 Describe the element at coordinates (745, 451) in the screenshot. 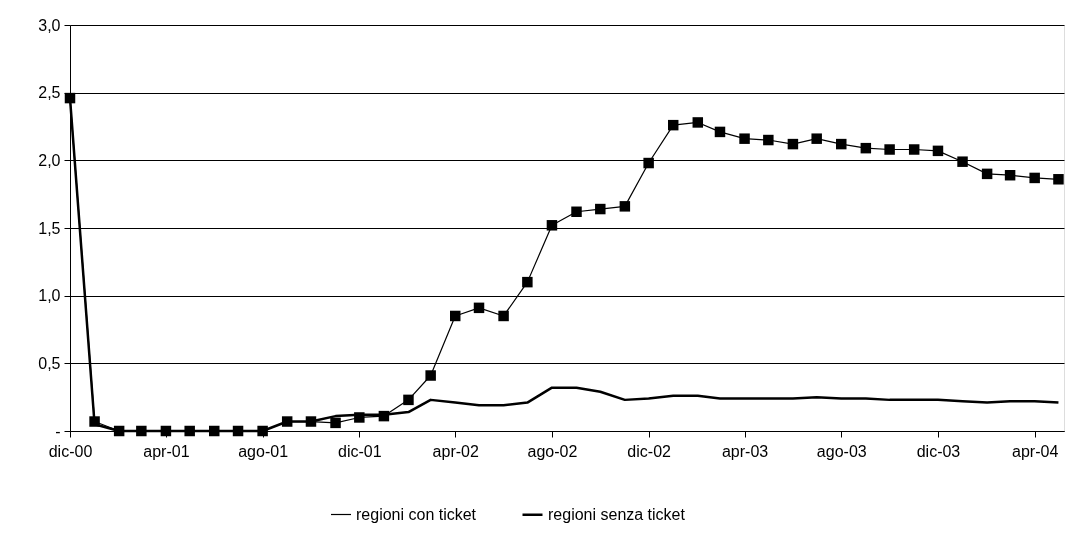

I see `x-tick-label: apr-03` at that location.